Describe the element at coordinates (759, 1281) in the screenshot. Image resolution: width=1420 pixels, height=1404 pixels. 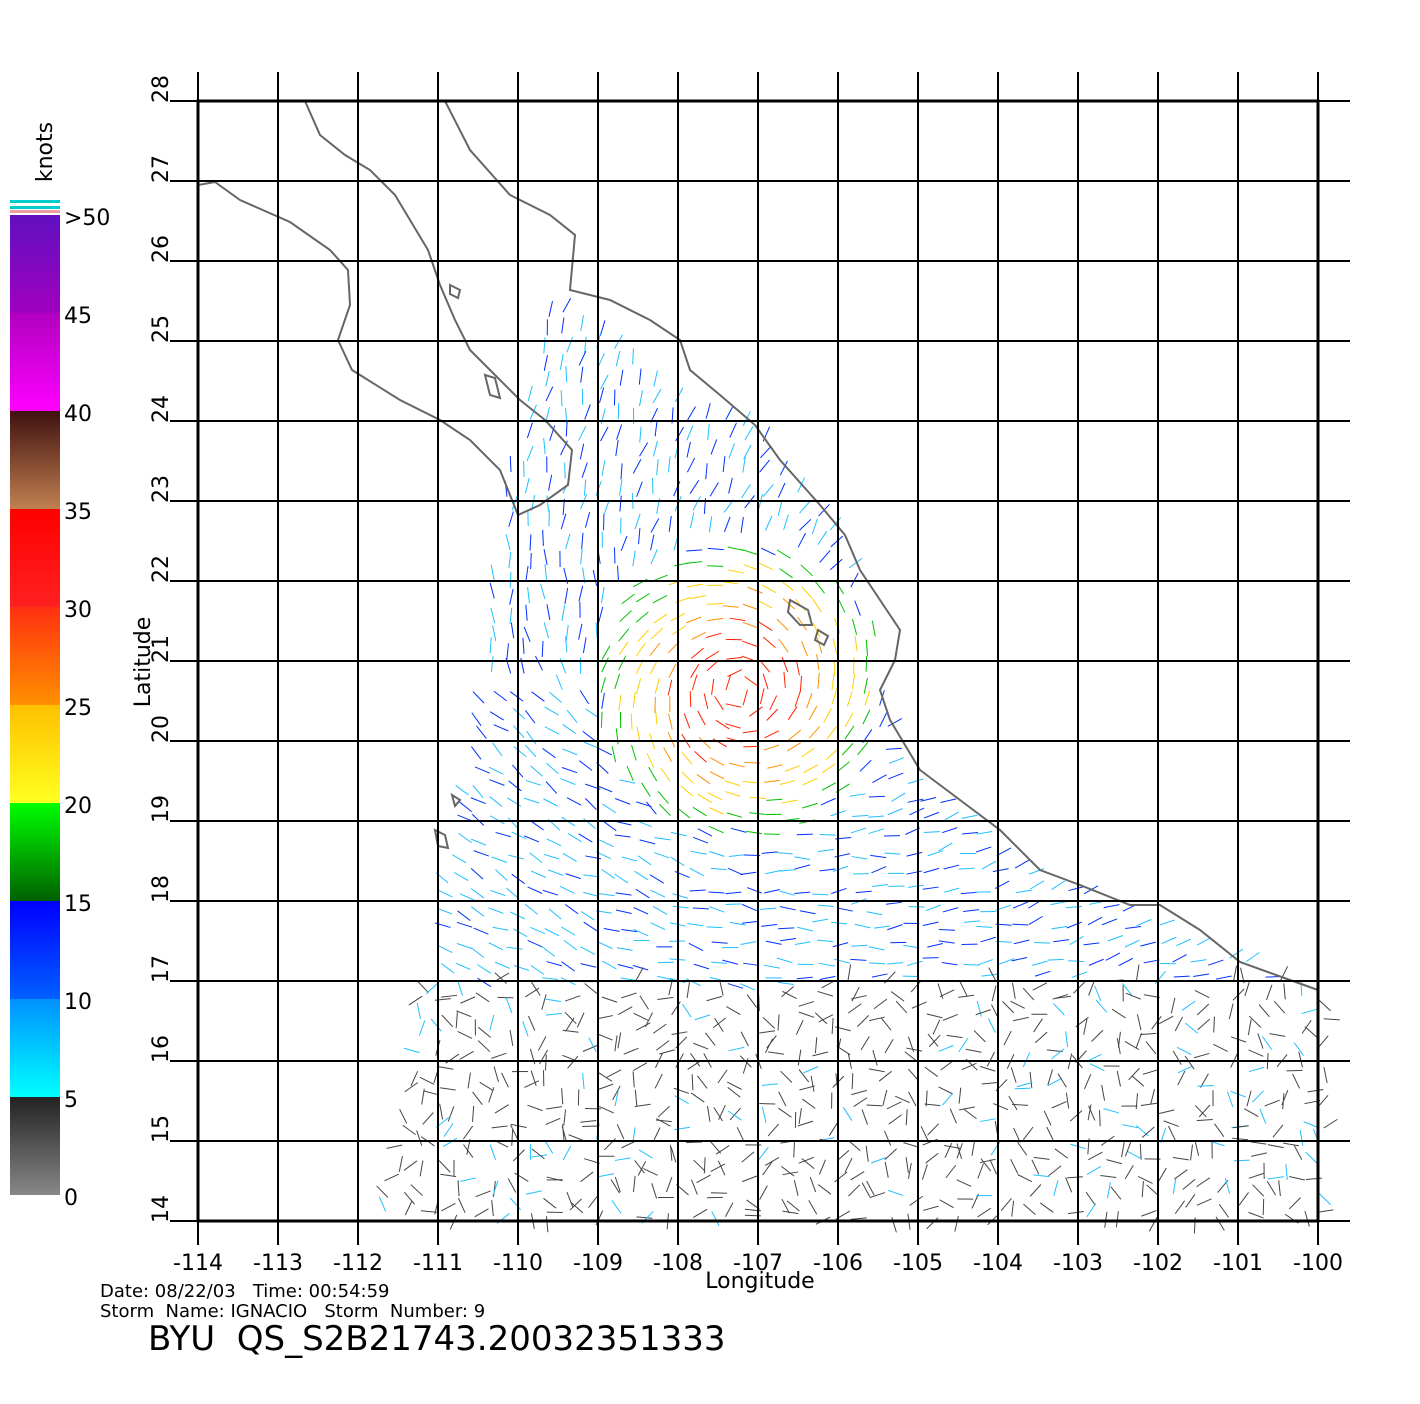
I see `x-axis-label: Longitude` at that location.